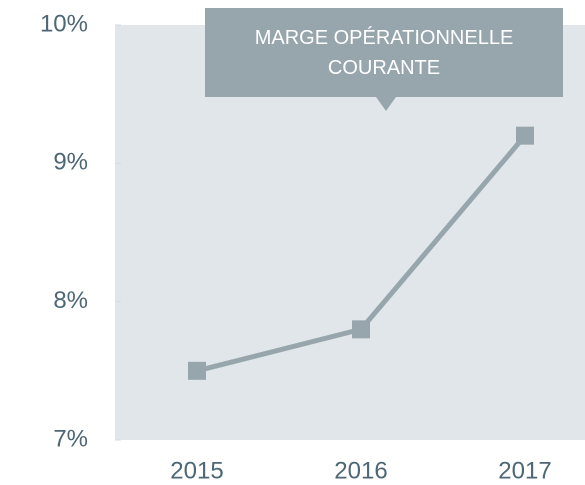  I want to click on x-tick-label: 2016, so click(360, 470).